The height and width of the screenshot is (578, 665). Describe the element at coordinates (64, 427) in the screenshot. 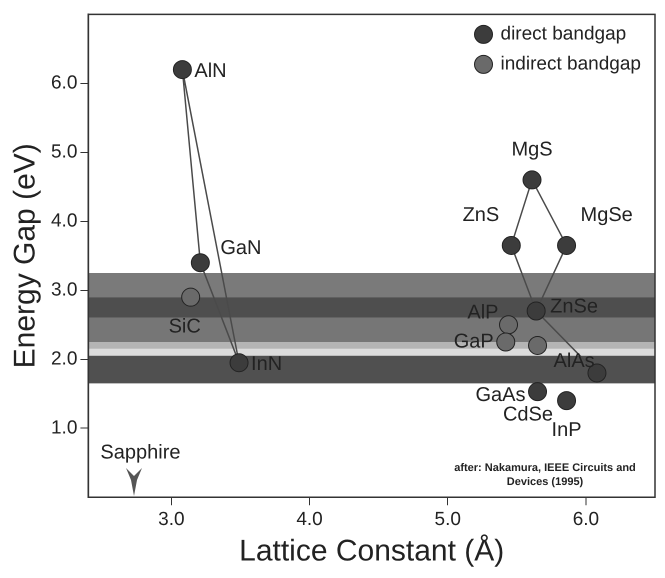

I see `y-tick-label: 1.0` at that location.